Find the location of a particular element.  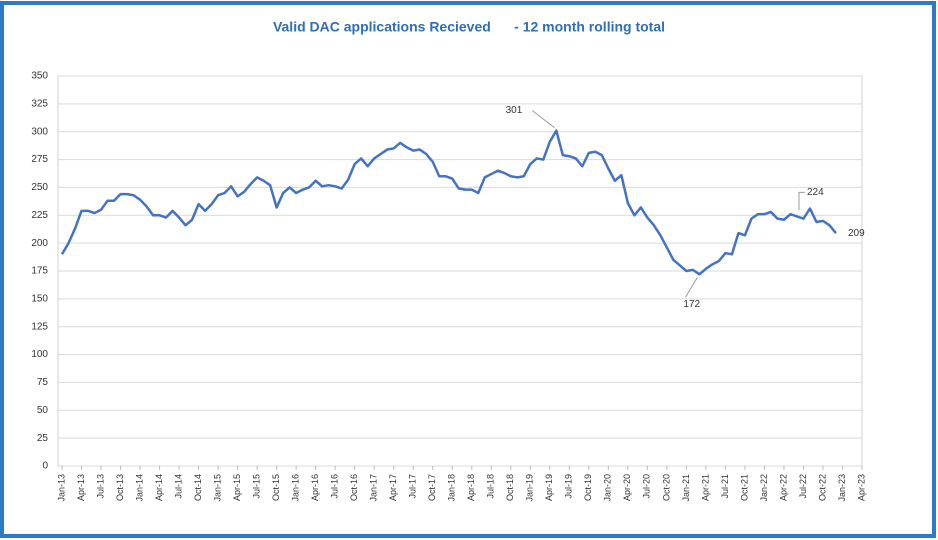

x-tick-label: Apr-16 is located at coordinates (315, 487).